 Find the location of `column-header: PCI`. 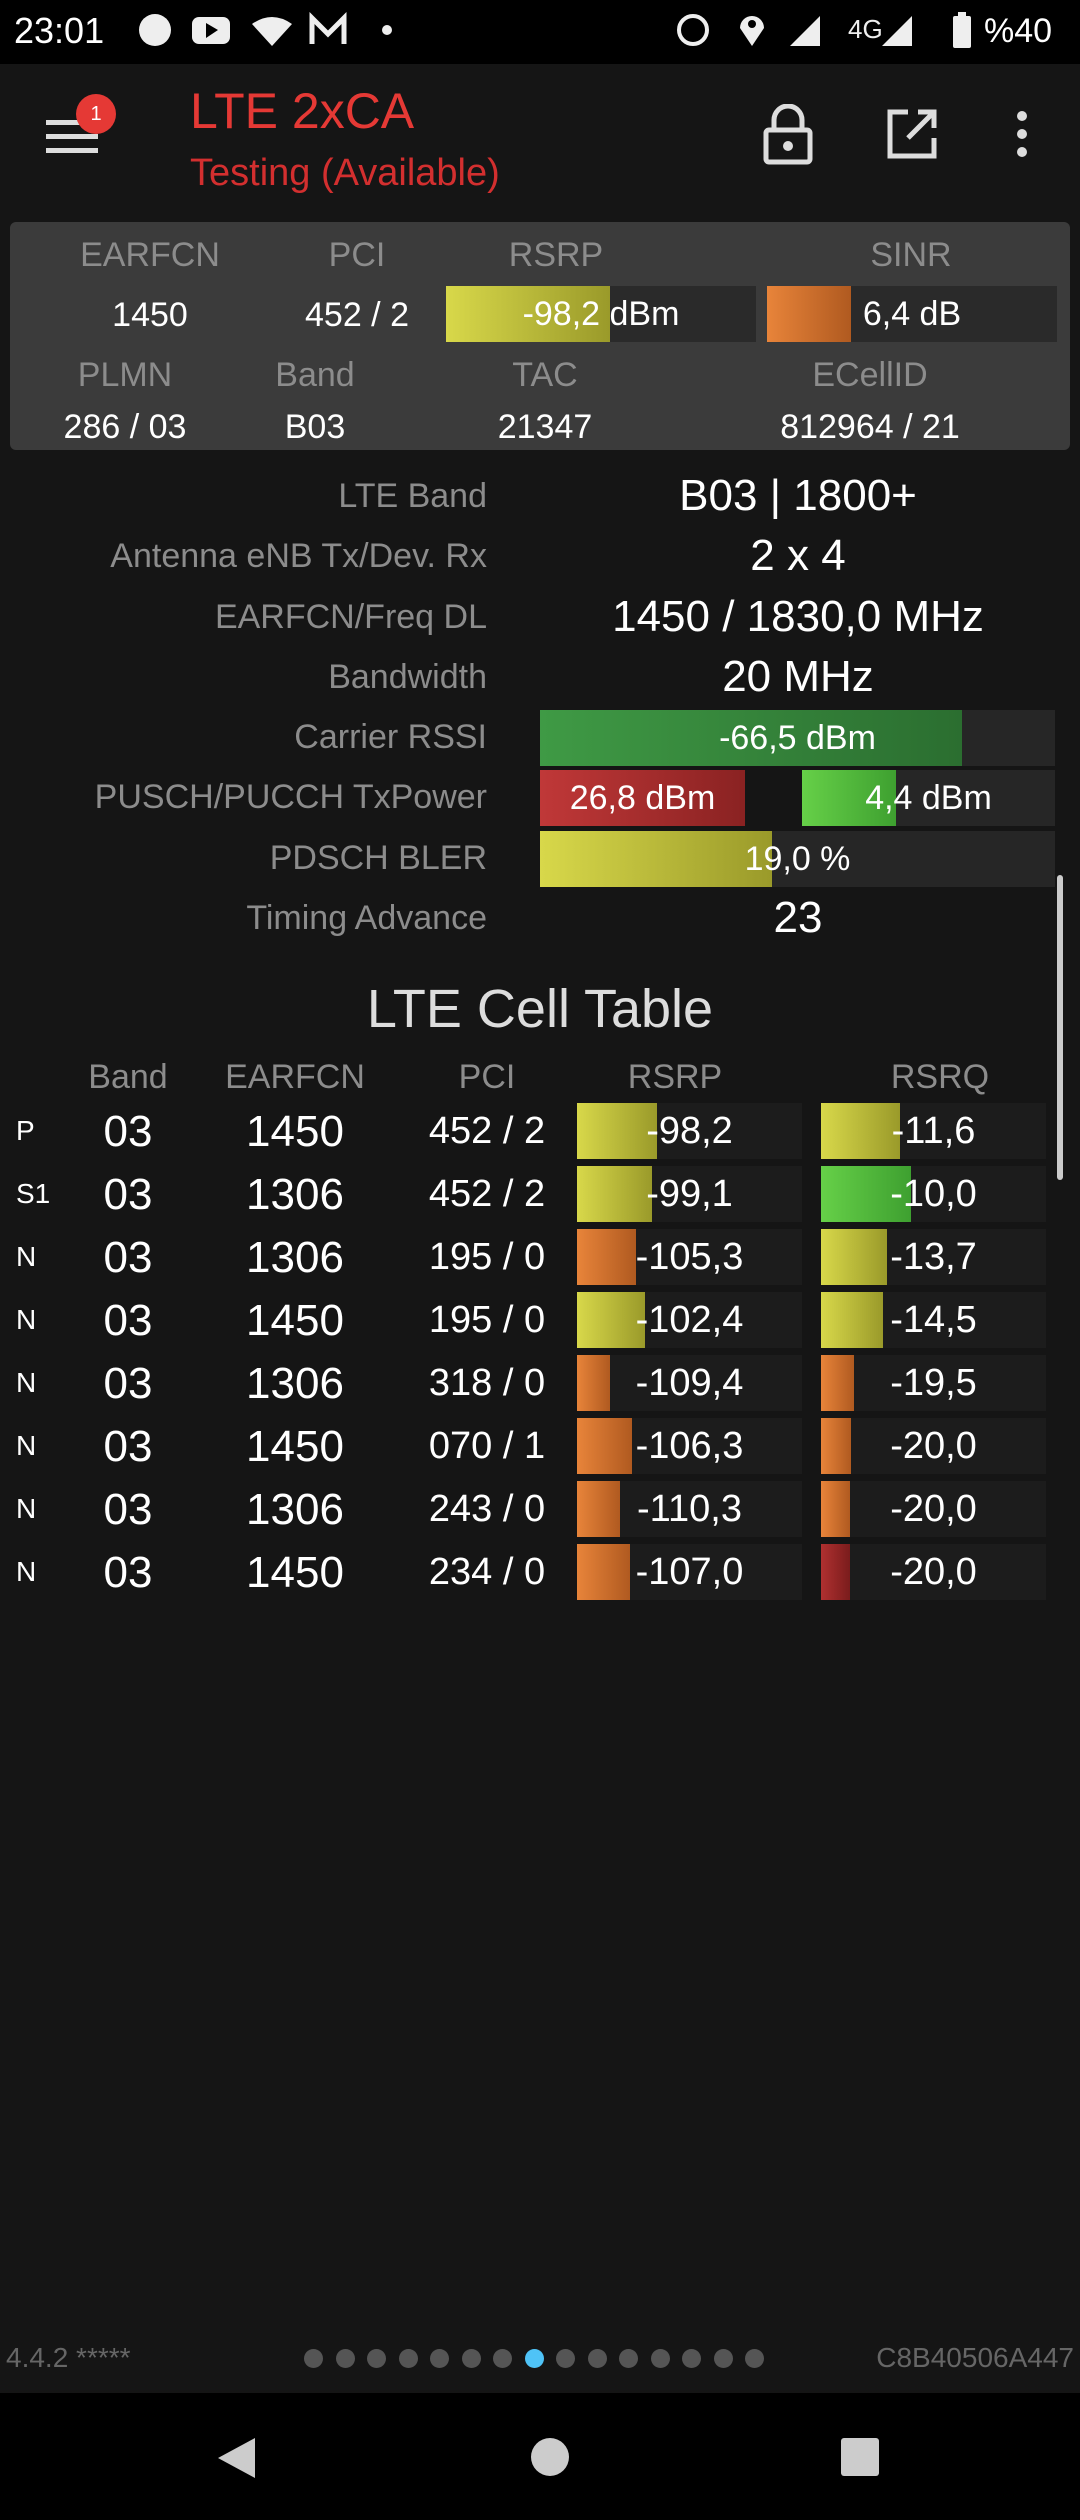

column-header: PCI is located at coordinates (487, 1077).